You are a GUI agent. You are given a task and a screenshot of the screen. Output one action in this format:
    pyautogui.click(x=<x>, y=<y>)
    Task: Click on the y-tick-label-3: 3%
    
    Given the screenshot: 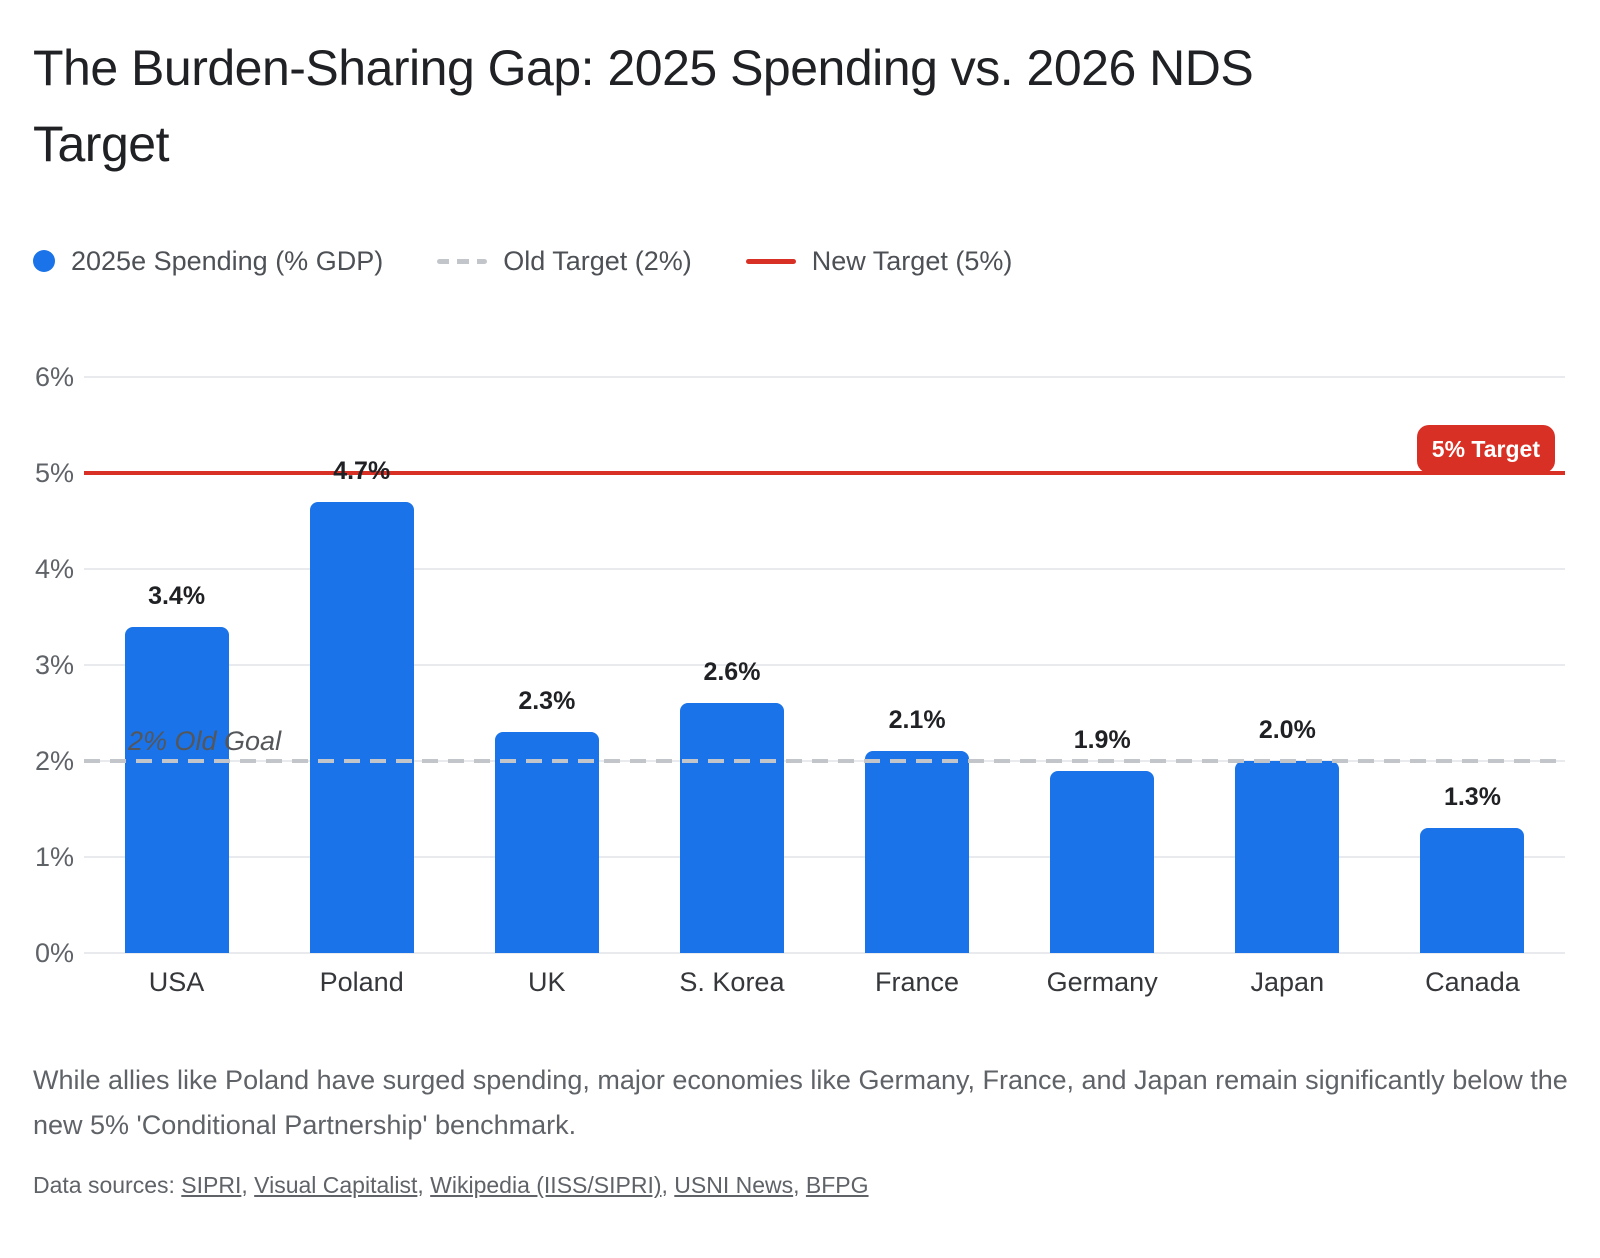 What is the action you would take?
    pyautogui.click(x=54, y=665)
    